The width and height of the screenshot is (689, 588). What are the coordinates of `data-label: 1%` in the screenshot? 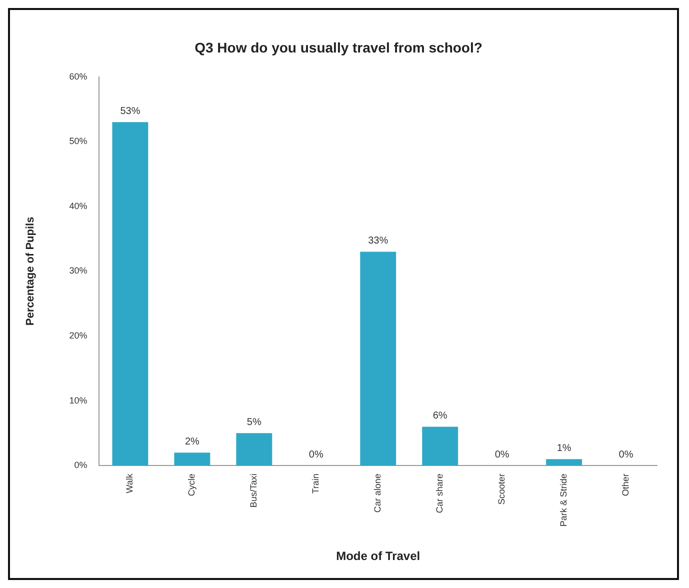 It's located at (564, 448).